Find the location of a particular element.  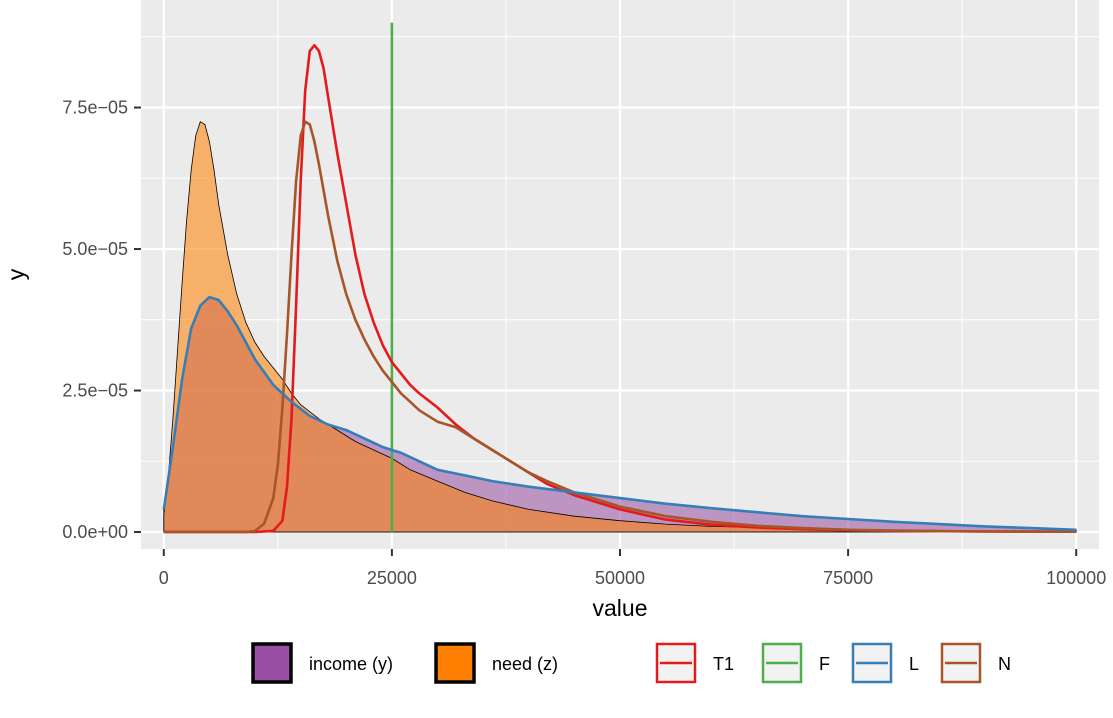

x-tick-label: 0 is located at coordinates (164, 578).